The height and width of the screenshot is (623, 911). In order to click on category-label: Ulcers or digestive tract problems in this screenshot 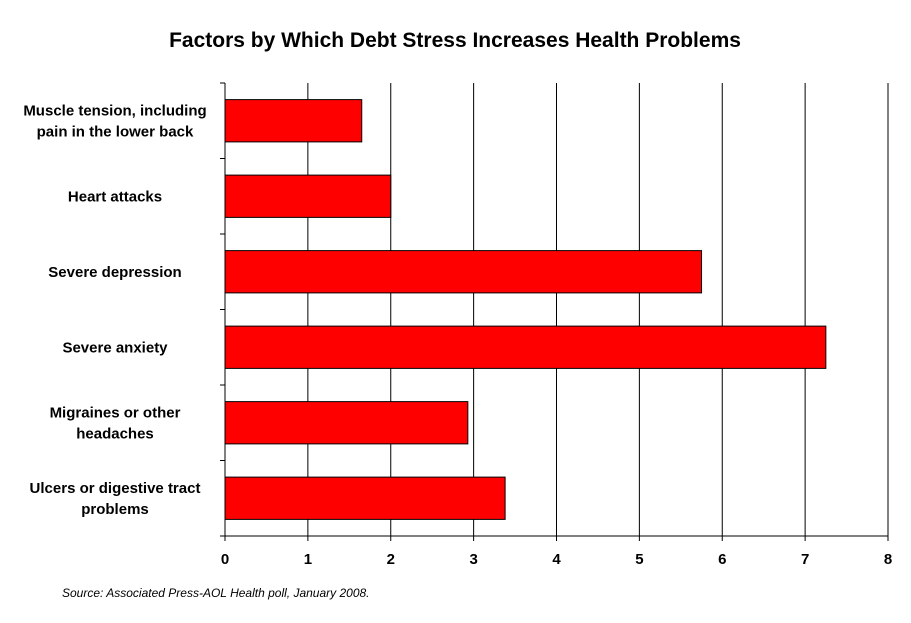, I will do `click(115, 499)`.